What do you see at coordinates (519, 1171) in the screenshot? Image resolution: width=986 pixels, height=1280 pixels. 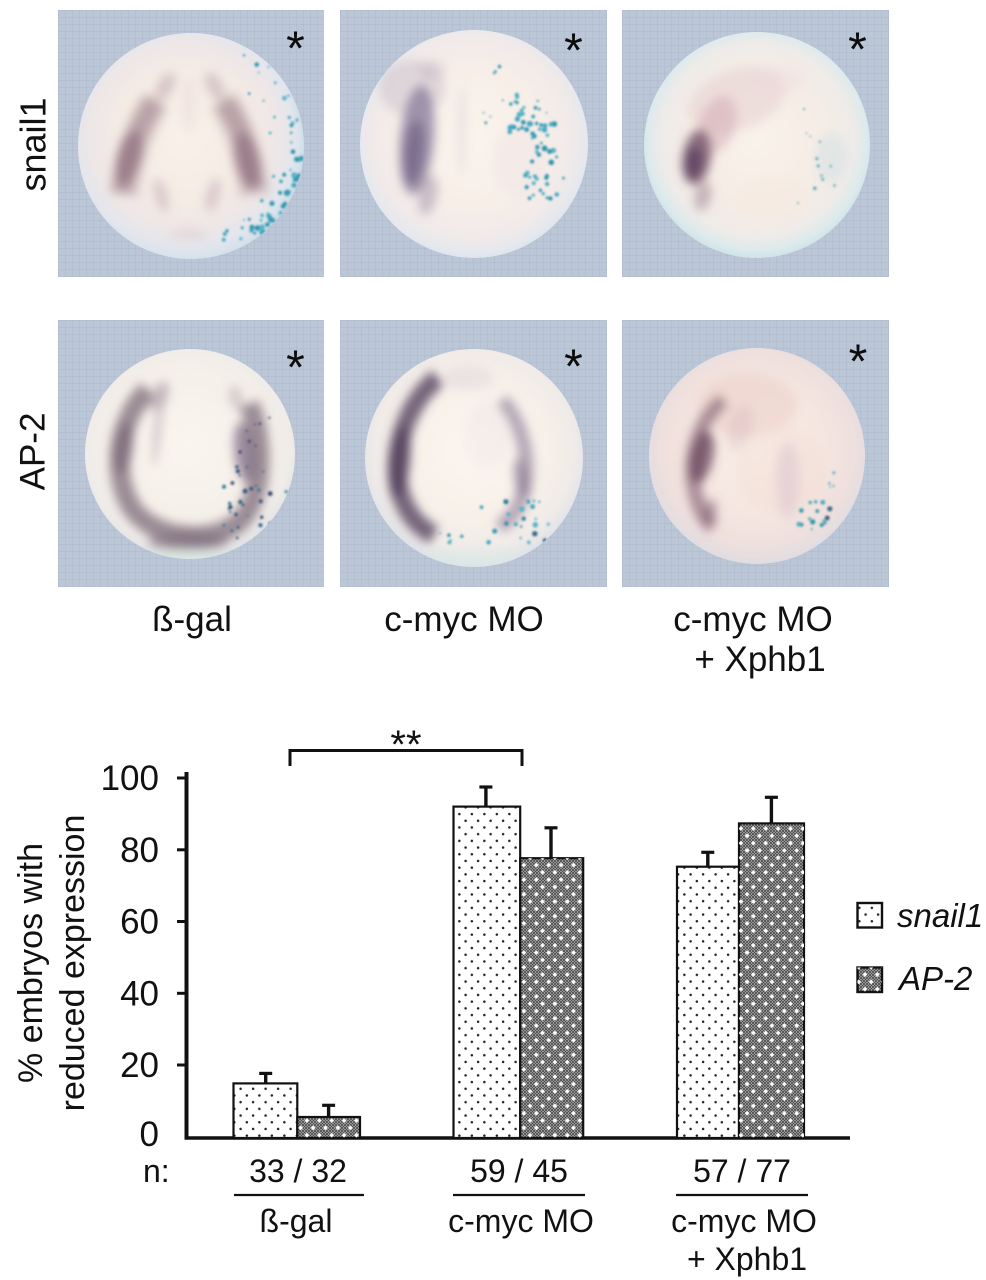 I see `svg-text: 59 / 45` at bounding box center [519, 1171].